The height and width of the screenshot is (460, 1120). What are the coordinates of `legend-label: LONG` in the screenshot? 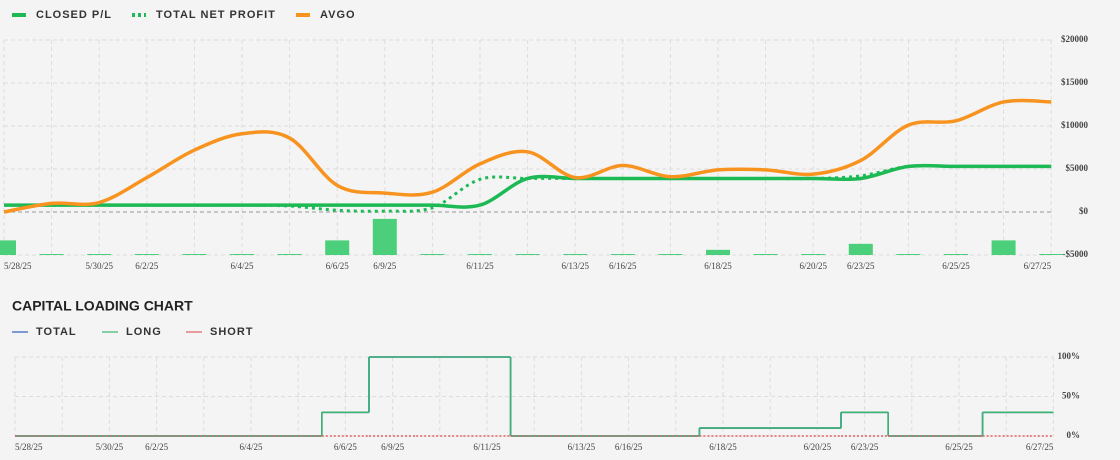 It's located at (144, 332).